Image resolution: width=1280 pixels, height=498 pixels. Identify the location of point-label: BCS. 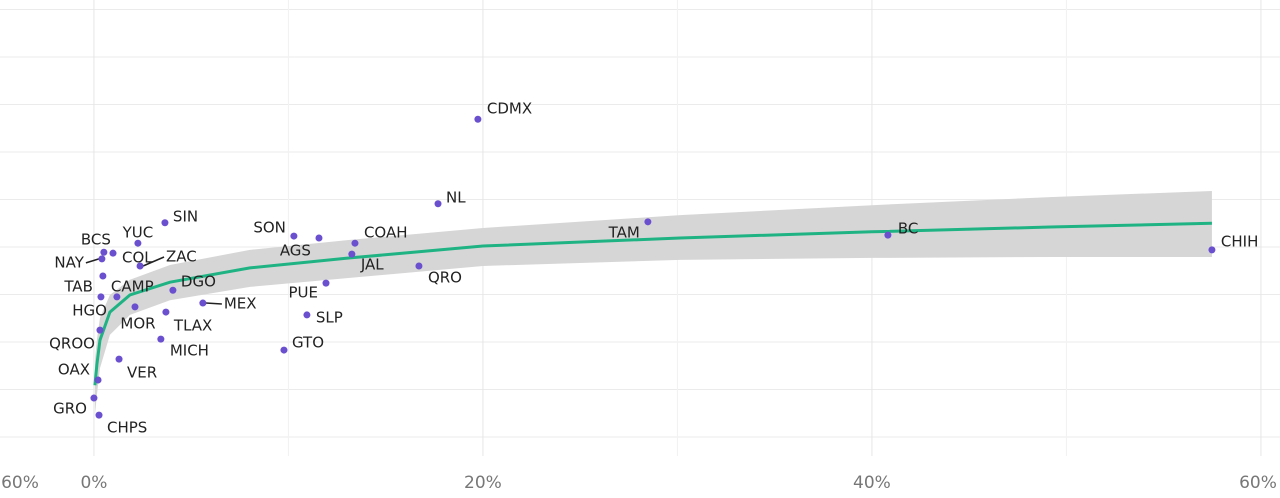
(96, 240).